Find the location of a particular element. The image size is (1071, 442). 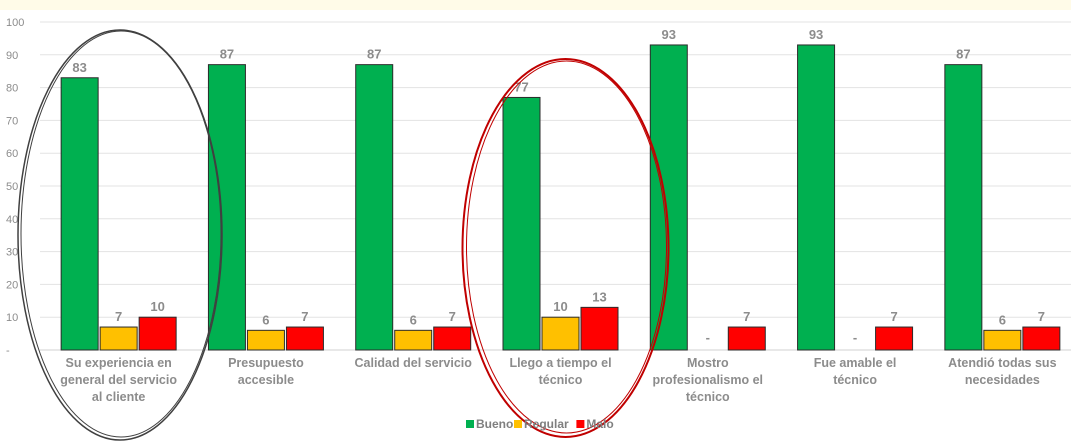

legend-label: Bueno is located at coordinates (494, 424).